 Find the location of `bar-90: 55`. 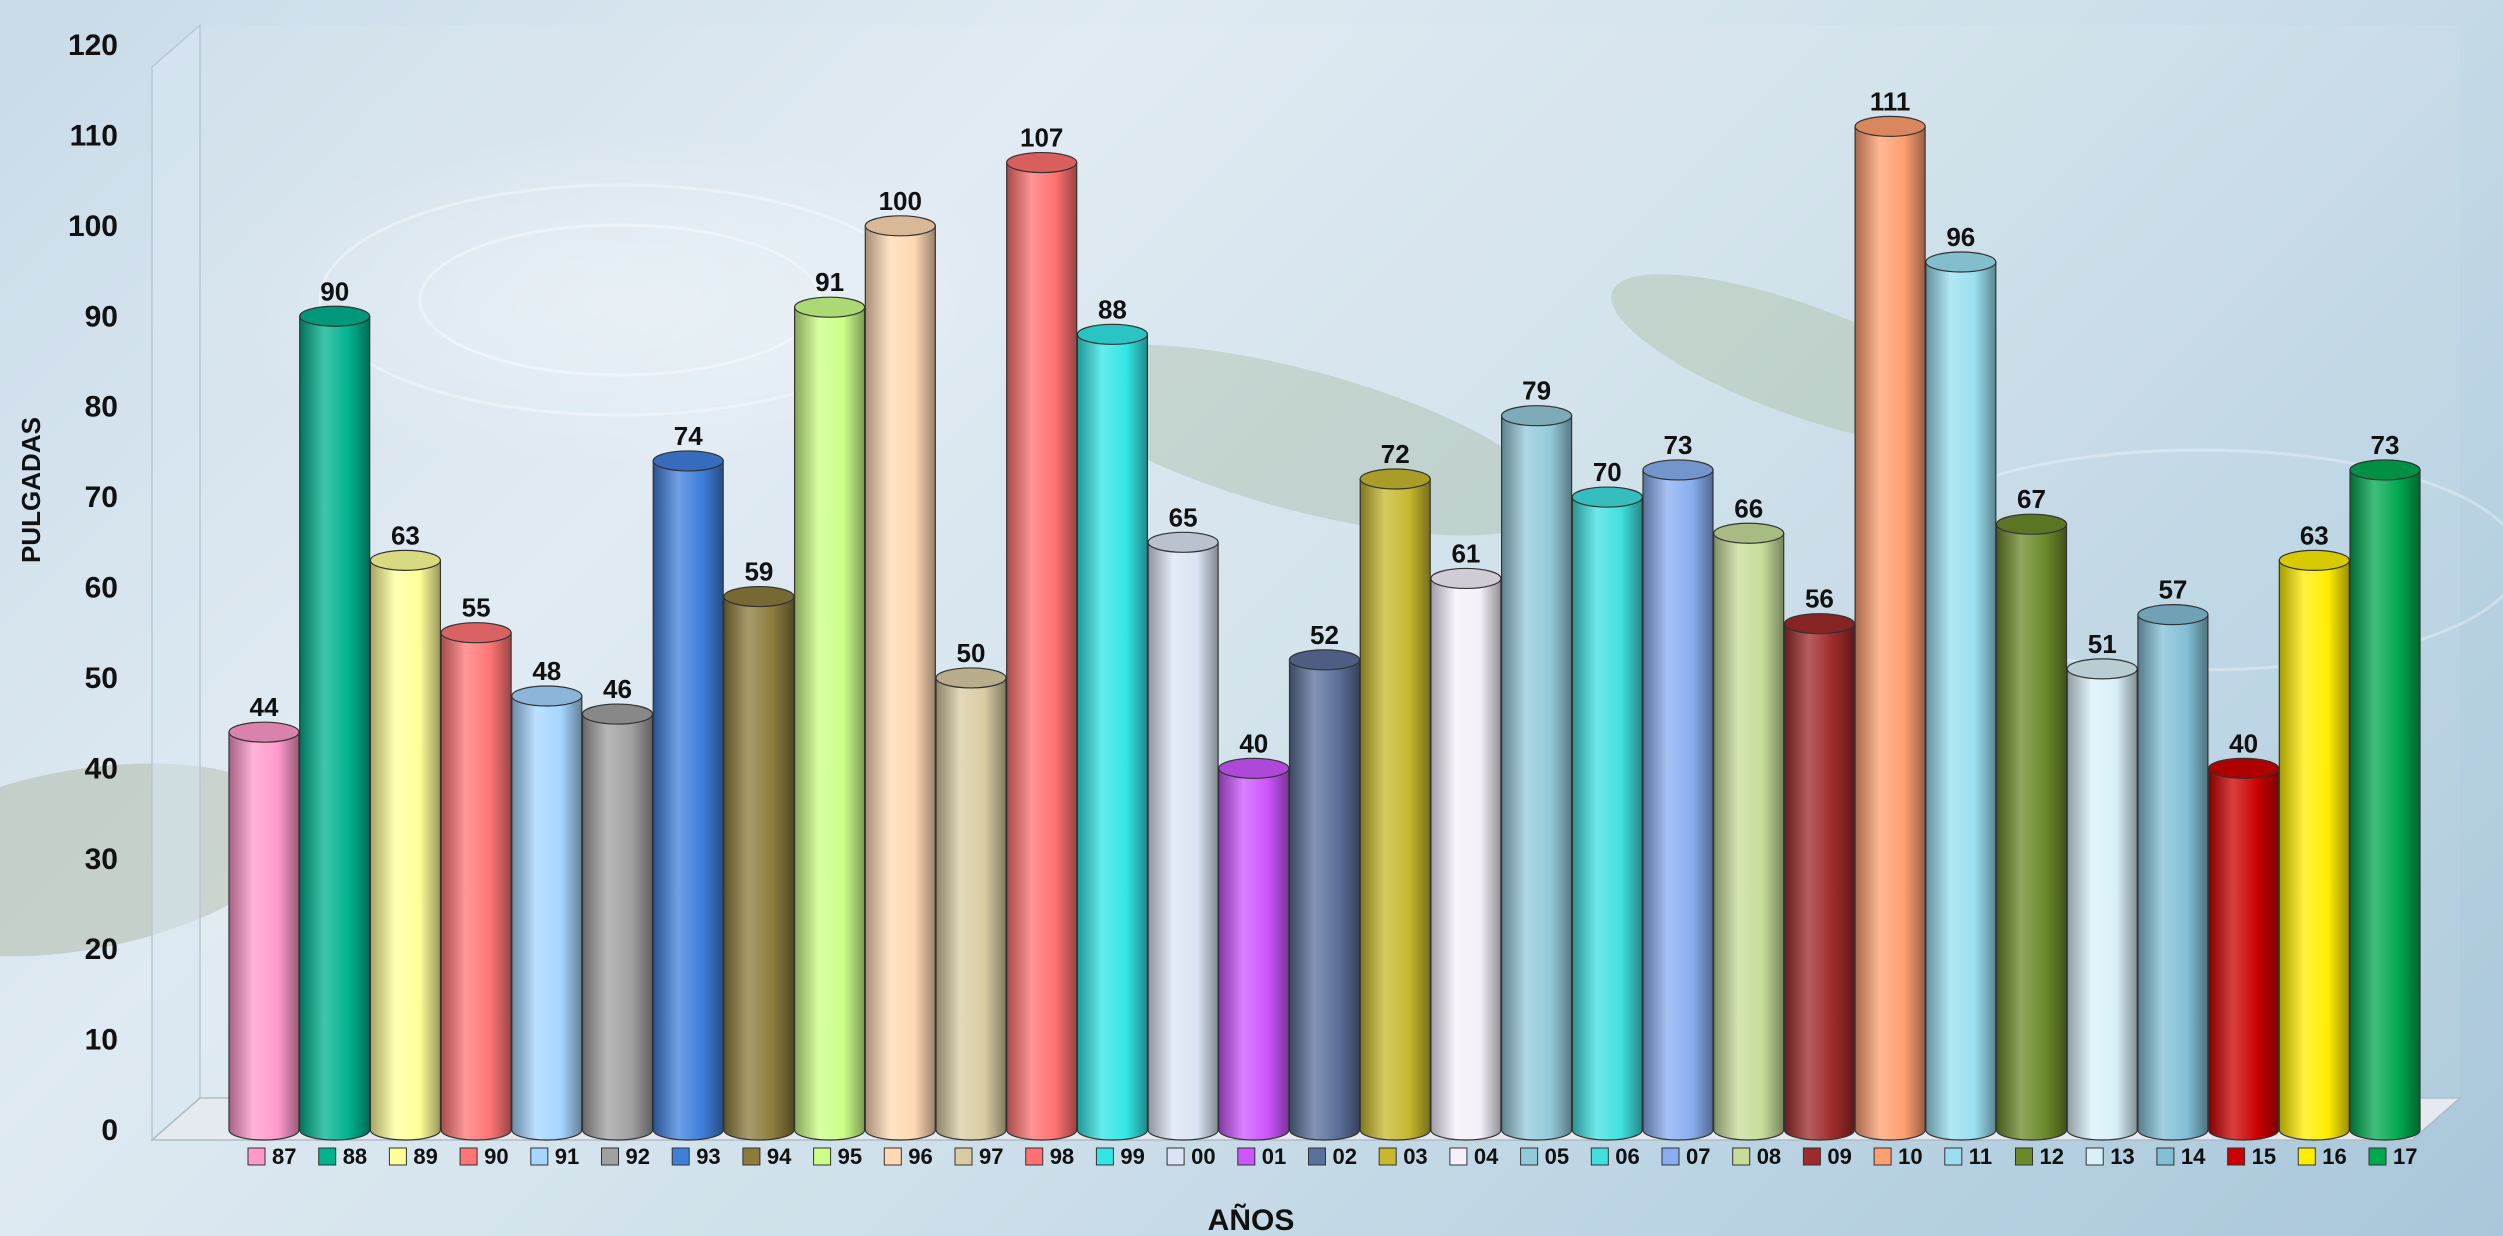

bar-90: 55 is located at coordinates (476, 867).